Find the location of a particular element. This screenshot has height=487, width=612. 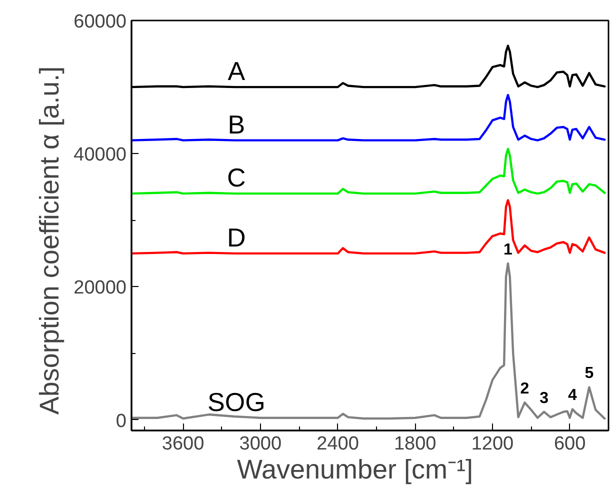

series-label: A is located at coordinates (237, 71).